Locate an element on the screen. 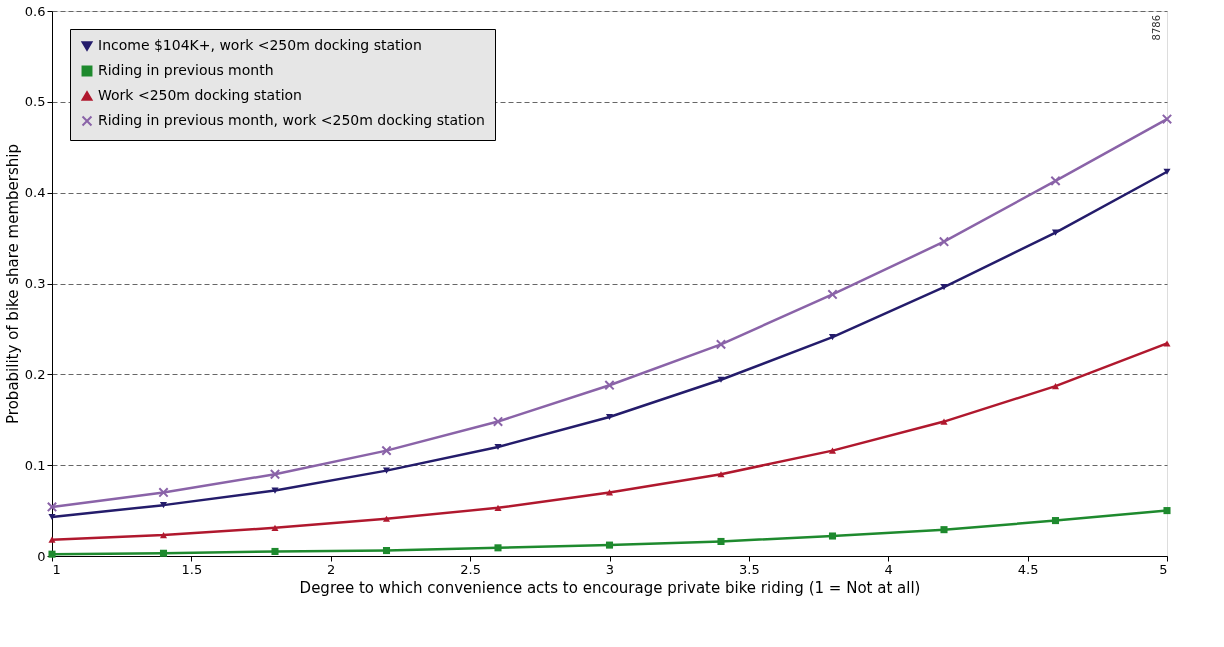 This screenshot has height=647, width=1224. y-tick-label: 0.6 is located at coordinates (35, 11).